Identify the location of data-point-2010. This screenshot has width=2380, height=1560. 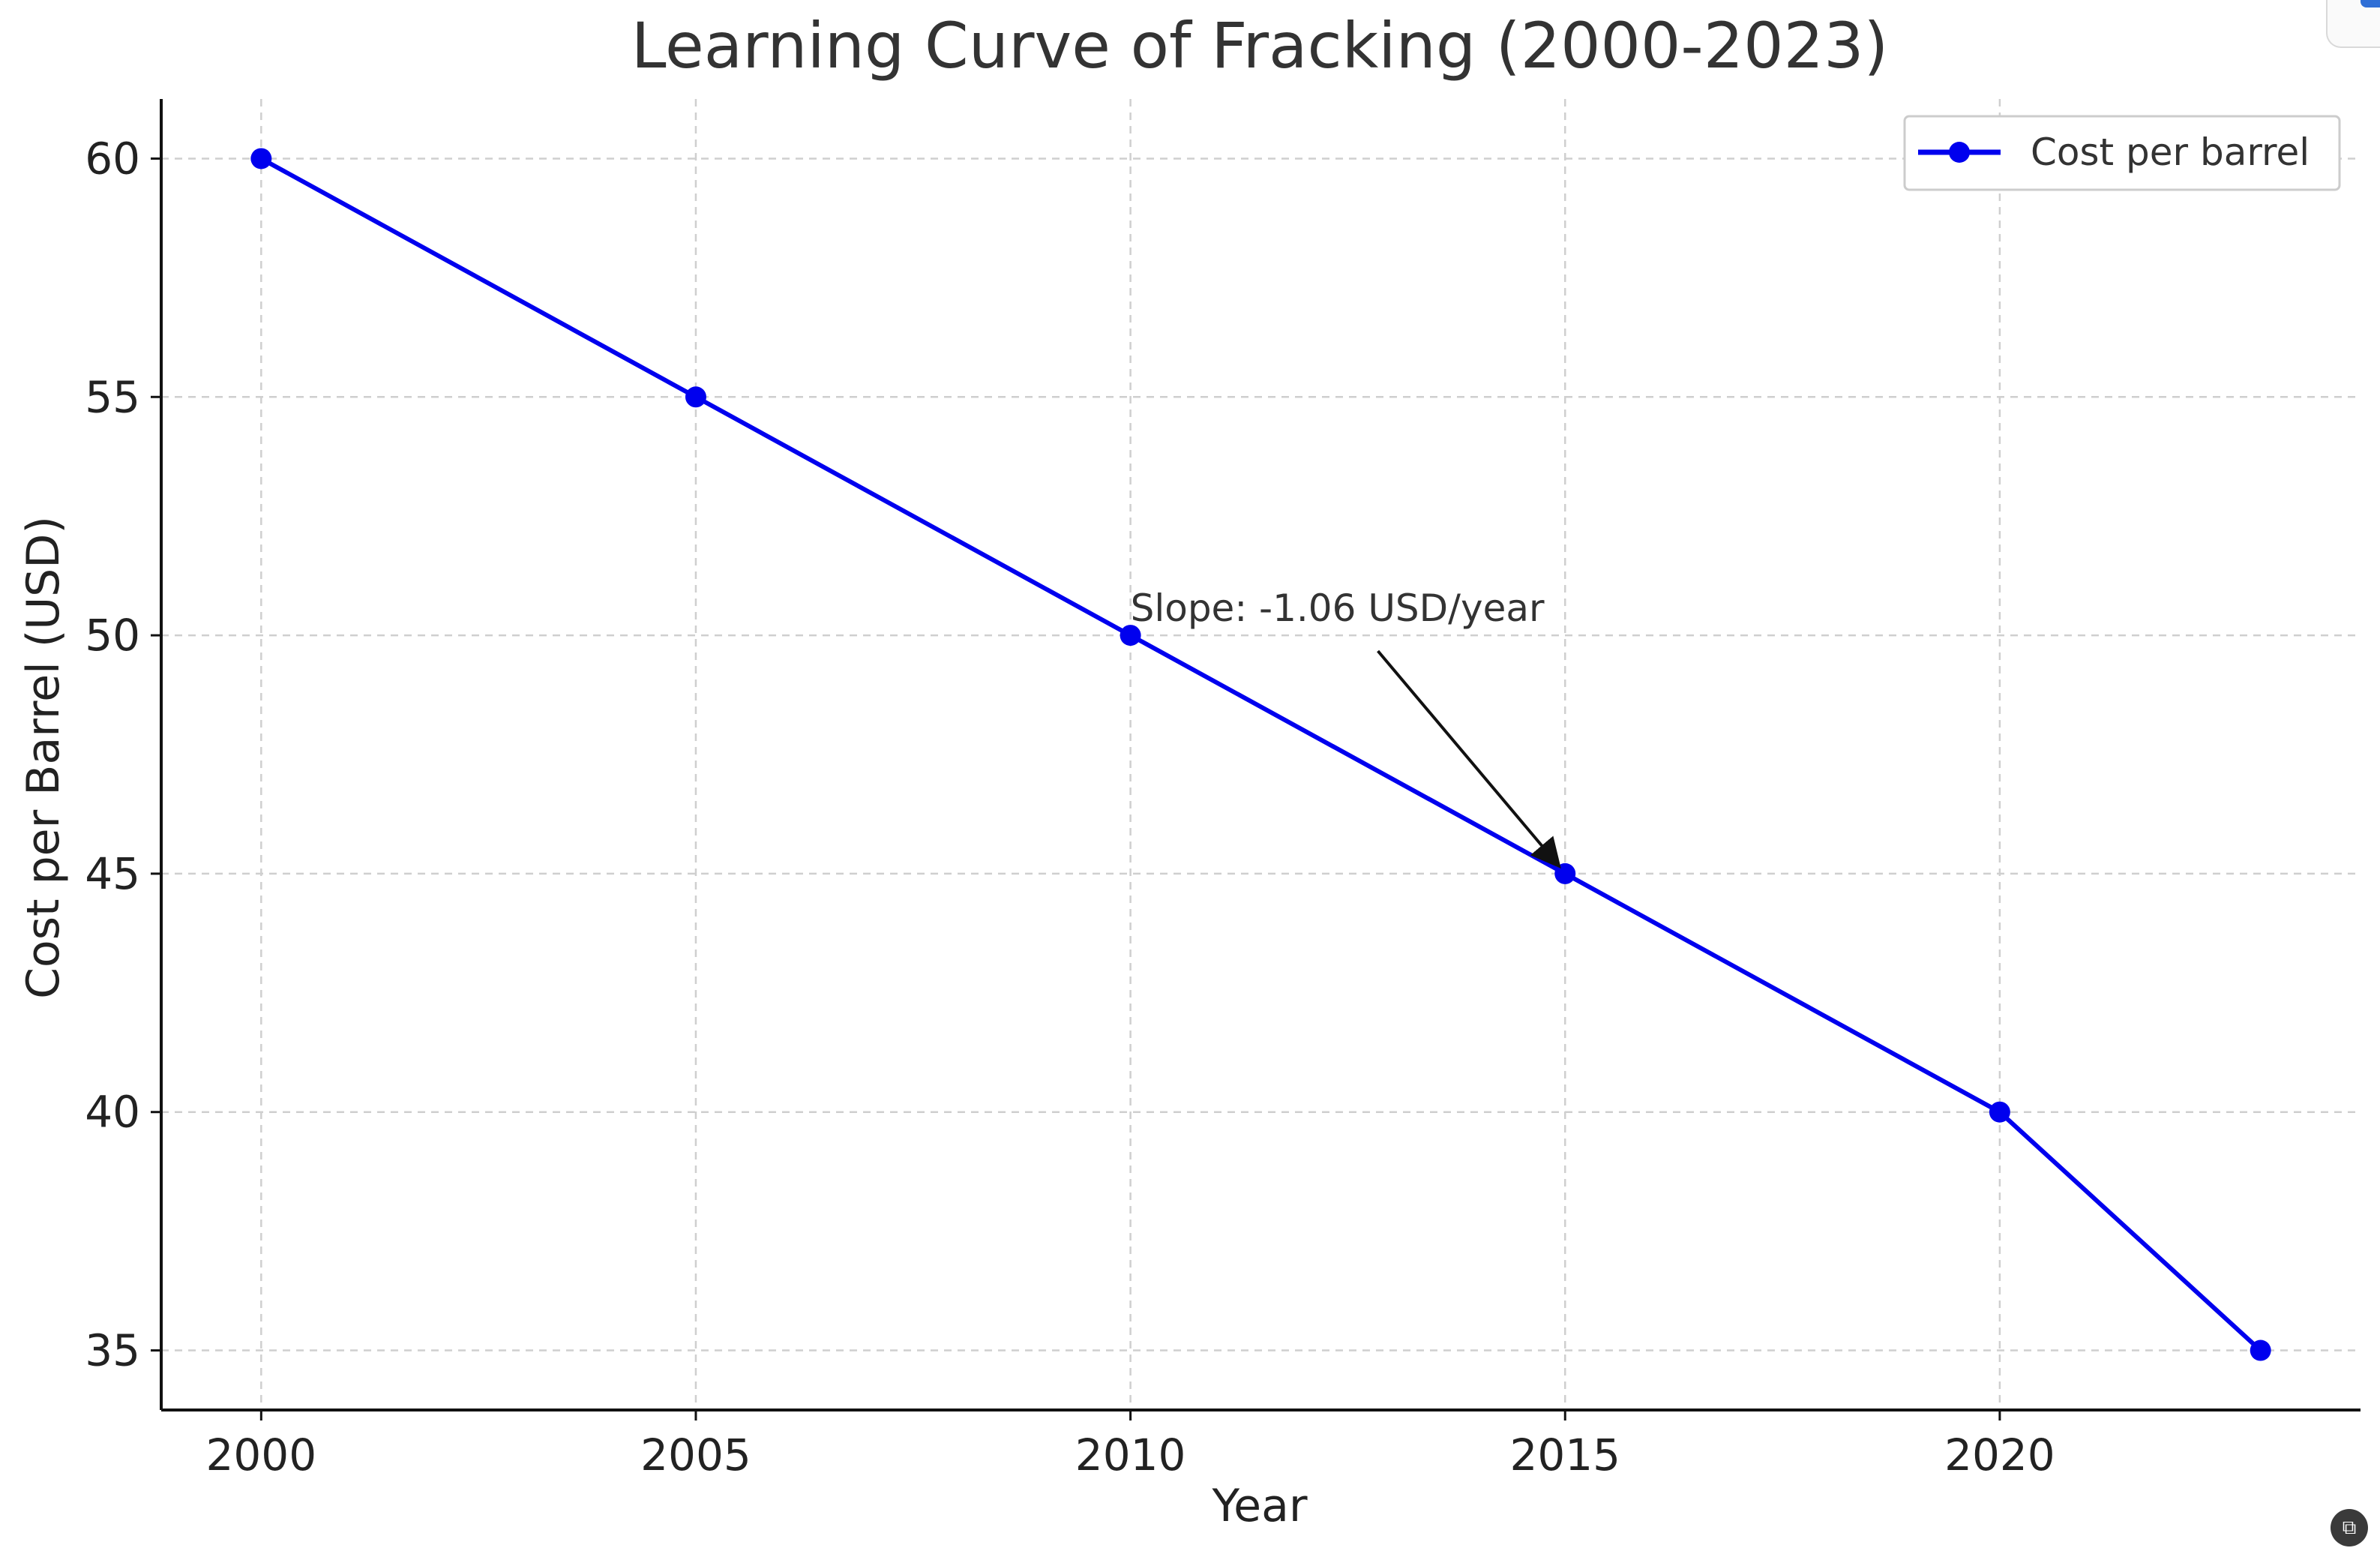
(1130, 635).